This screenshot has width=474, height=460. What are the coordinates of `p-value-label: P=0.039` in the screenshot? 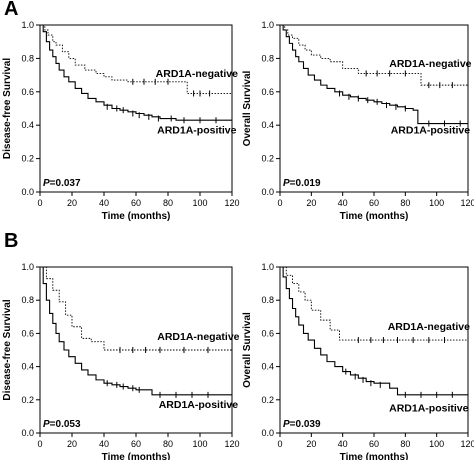 It's located at (302, 424).